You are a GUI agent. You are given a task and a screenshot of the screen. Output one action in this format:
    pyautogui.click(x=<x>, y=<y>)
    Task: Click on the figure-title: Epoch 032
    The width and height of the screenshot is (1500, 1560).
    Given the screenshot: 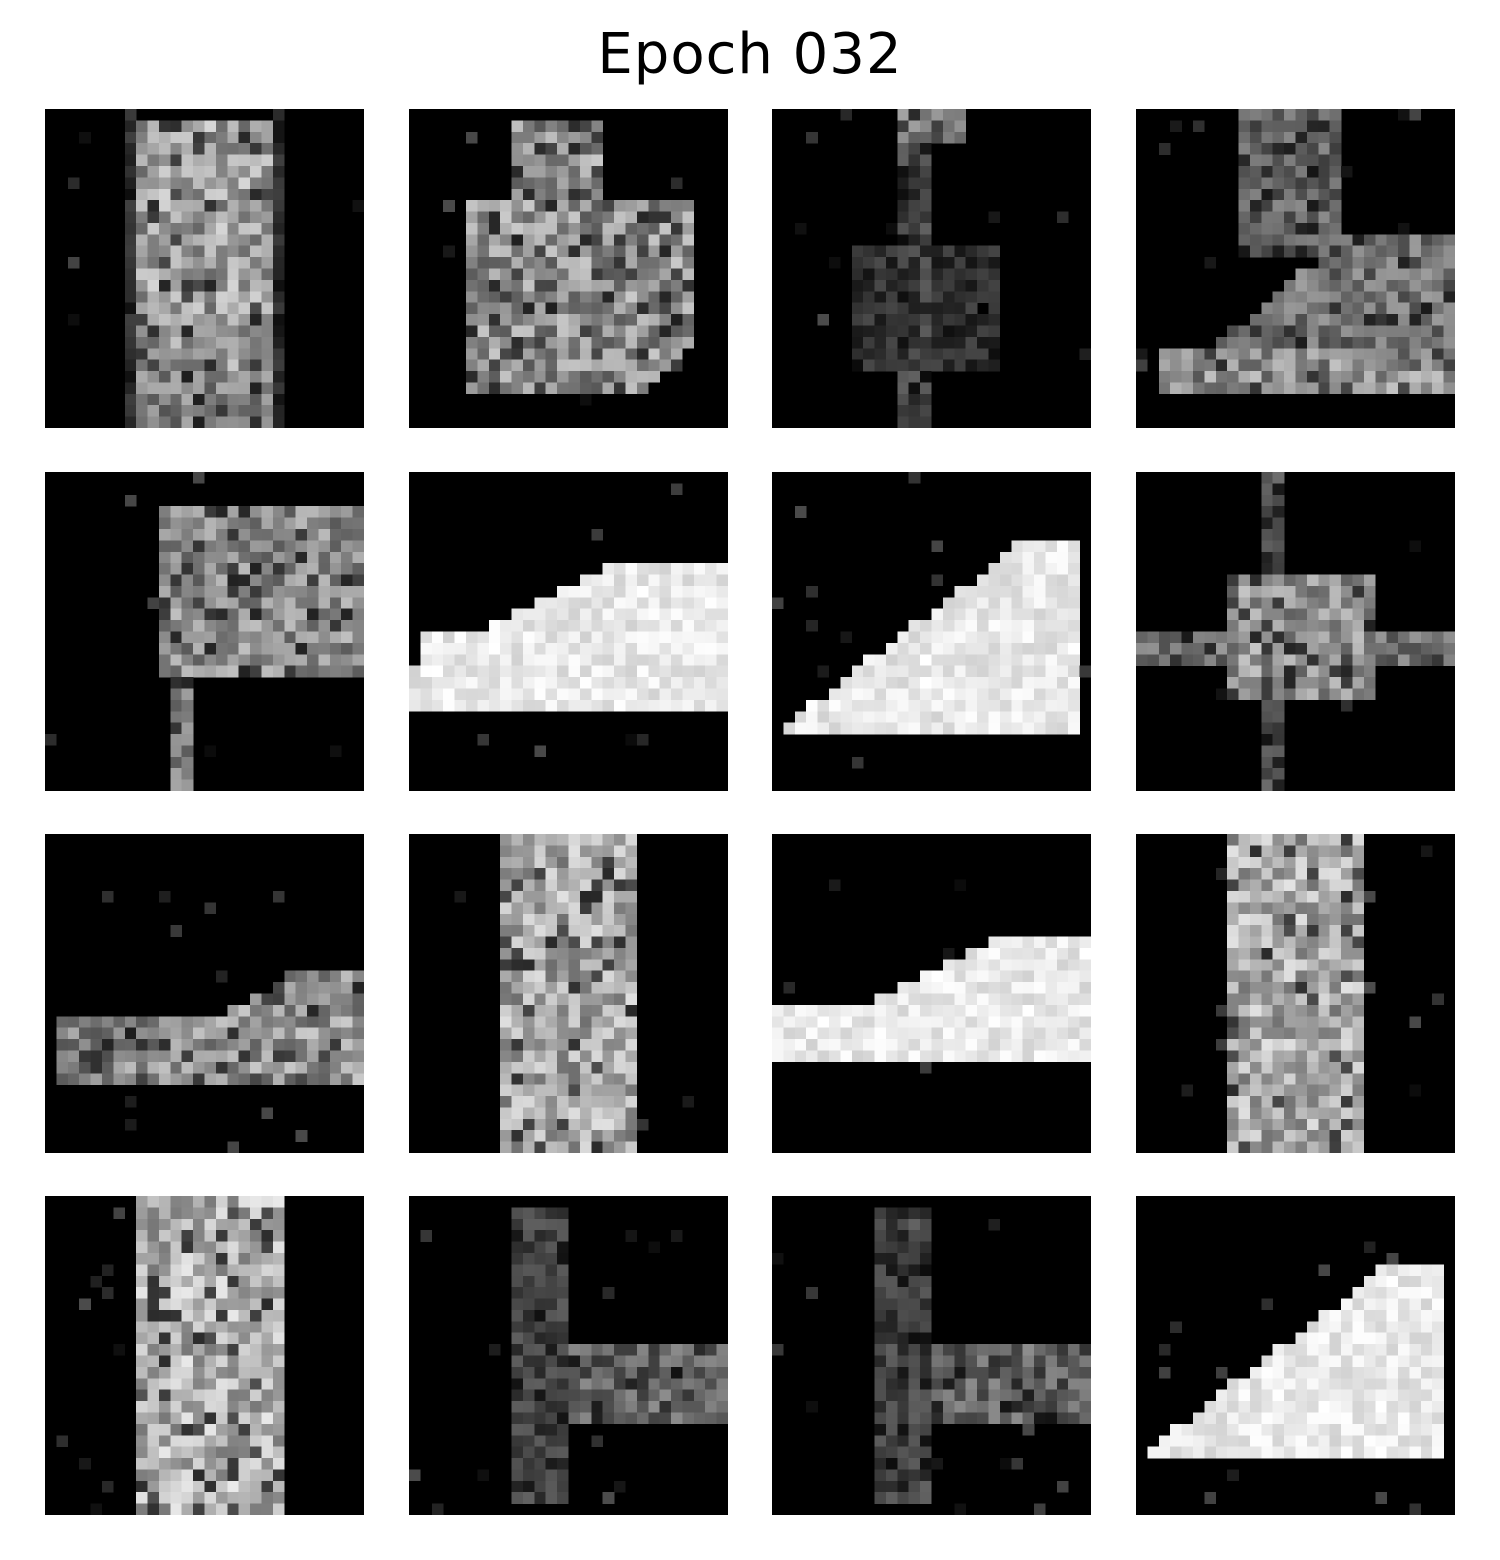 What is the action you would take?
    pyautogui.click(x=750, y=54)
    